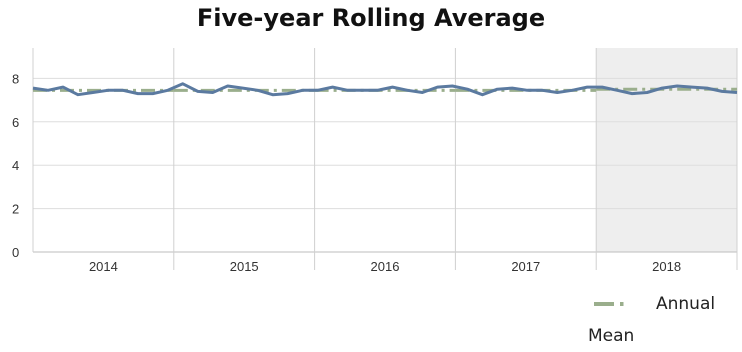  I want to click on legend-label-annual-mean: Annual Mean, so click(652, 320).